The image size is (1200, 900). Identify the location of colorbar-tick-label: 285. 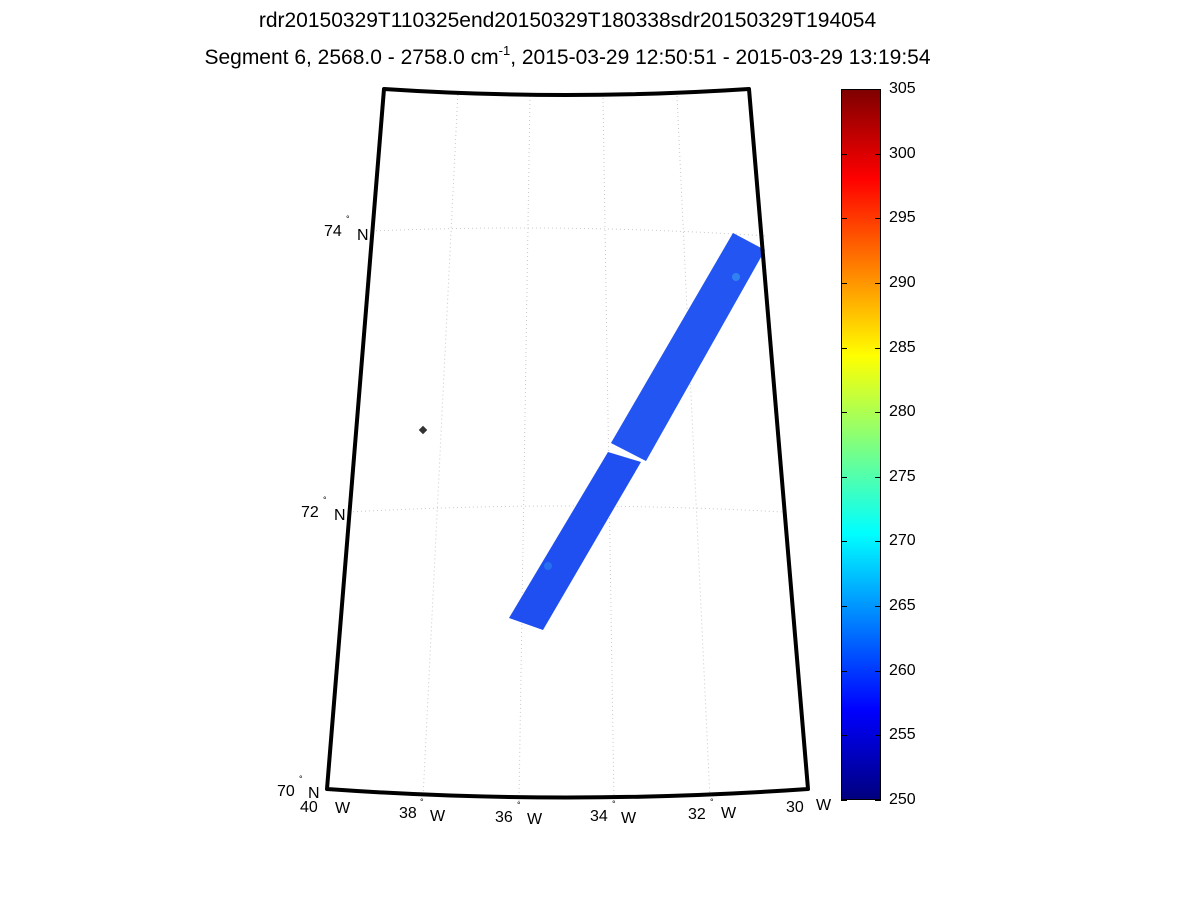
(902, 347).